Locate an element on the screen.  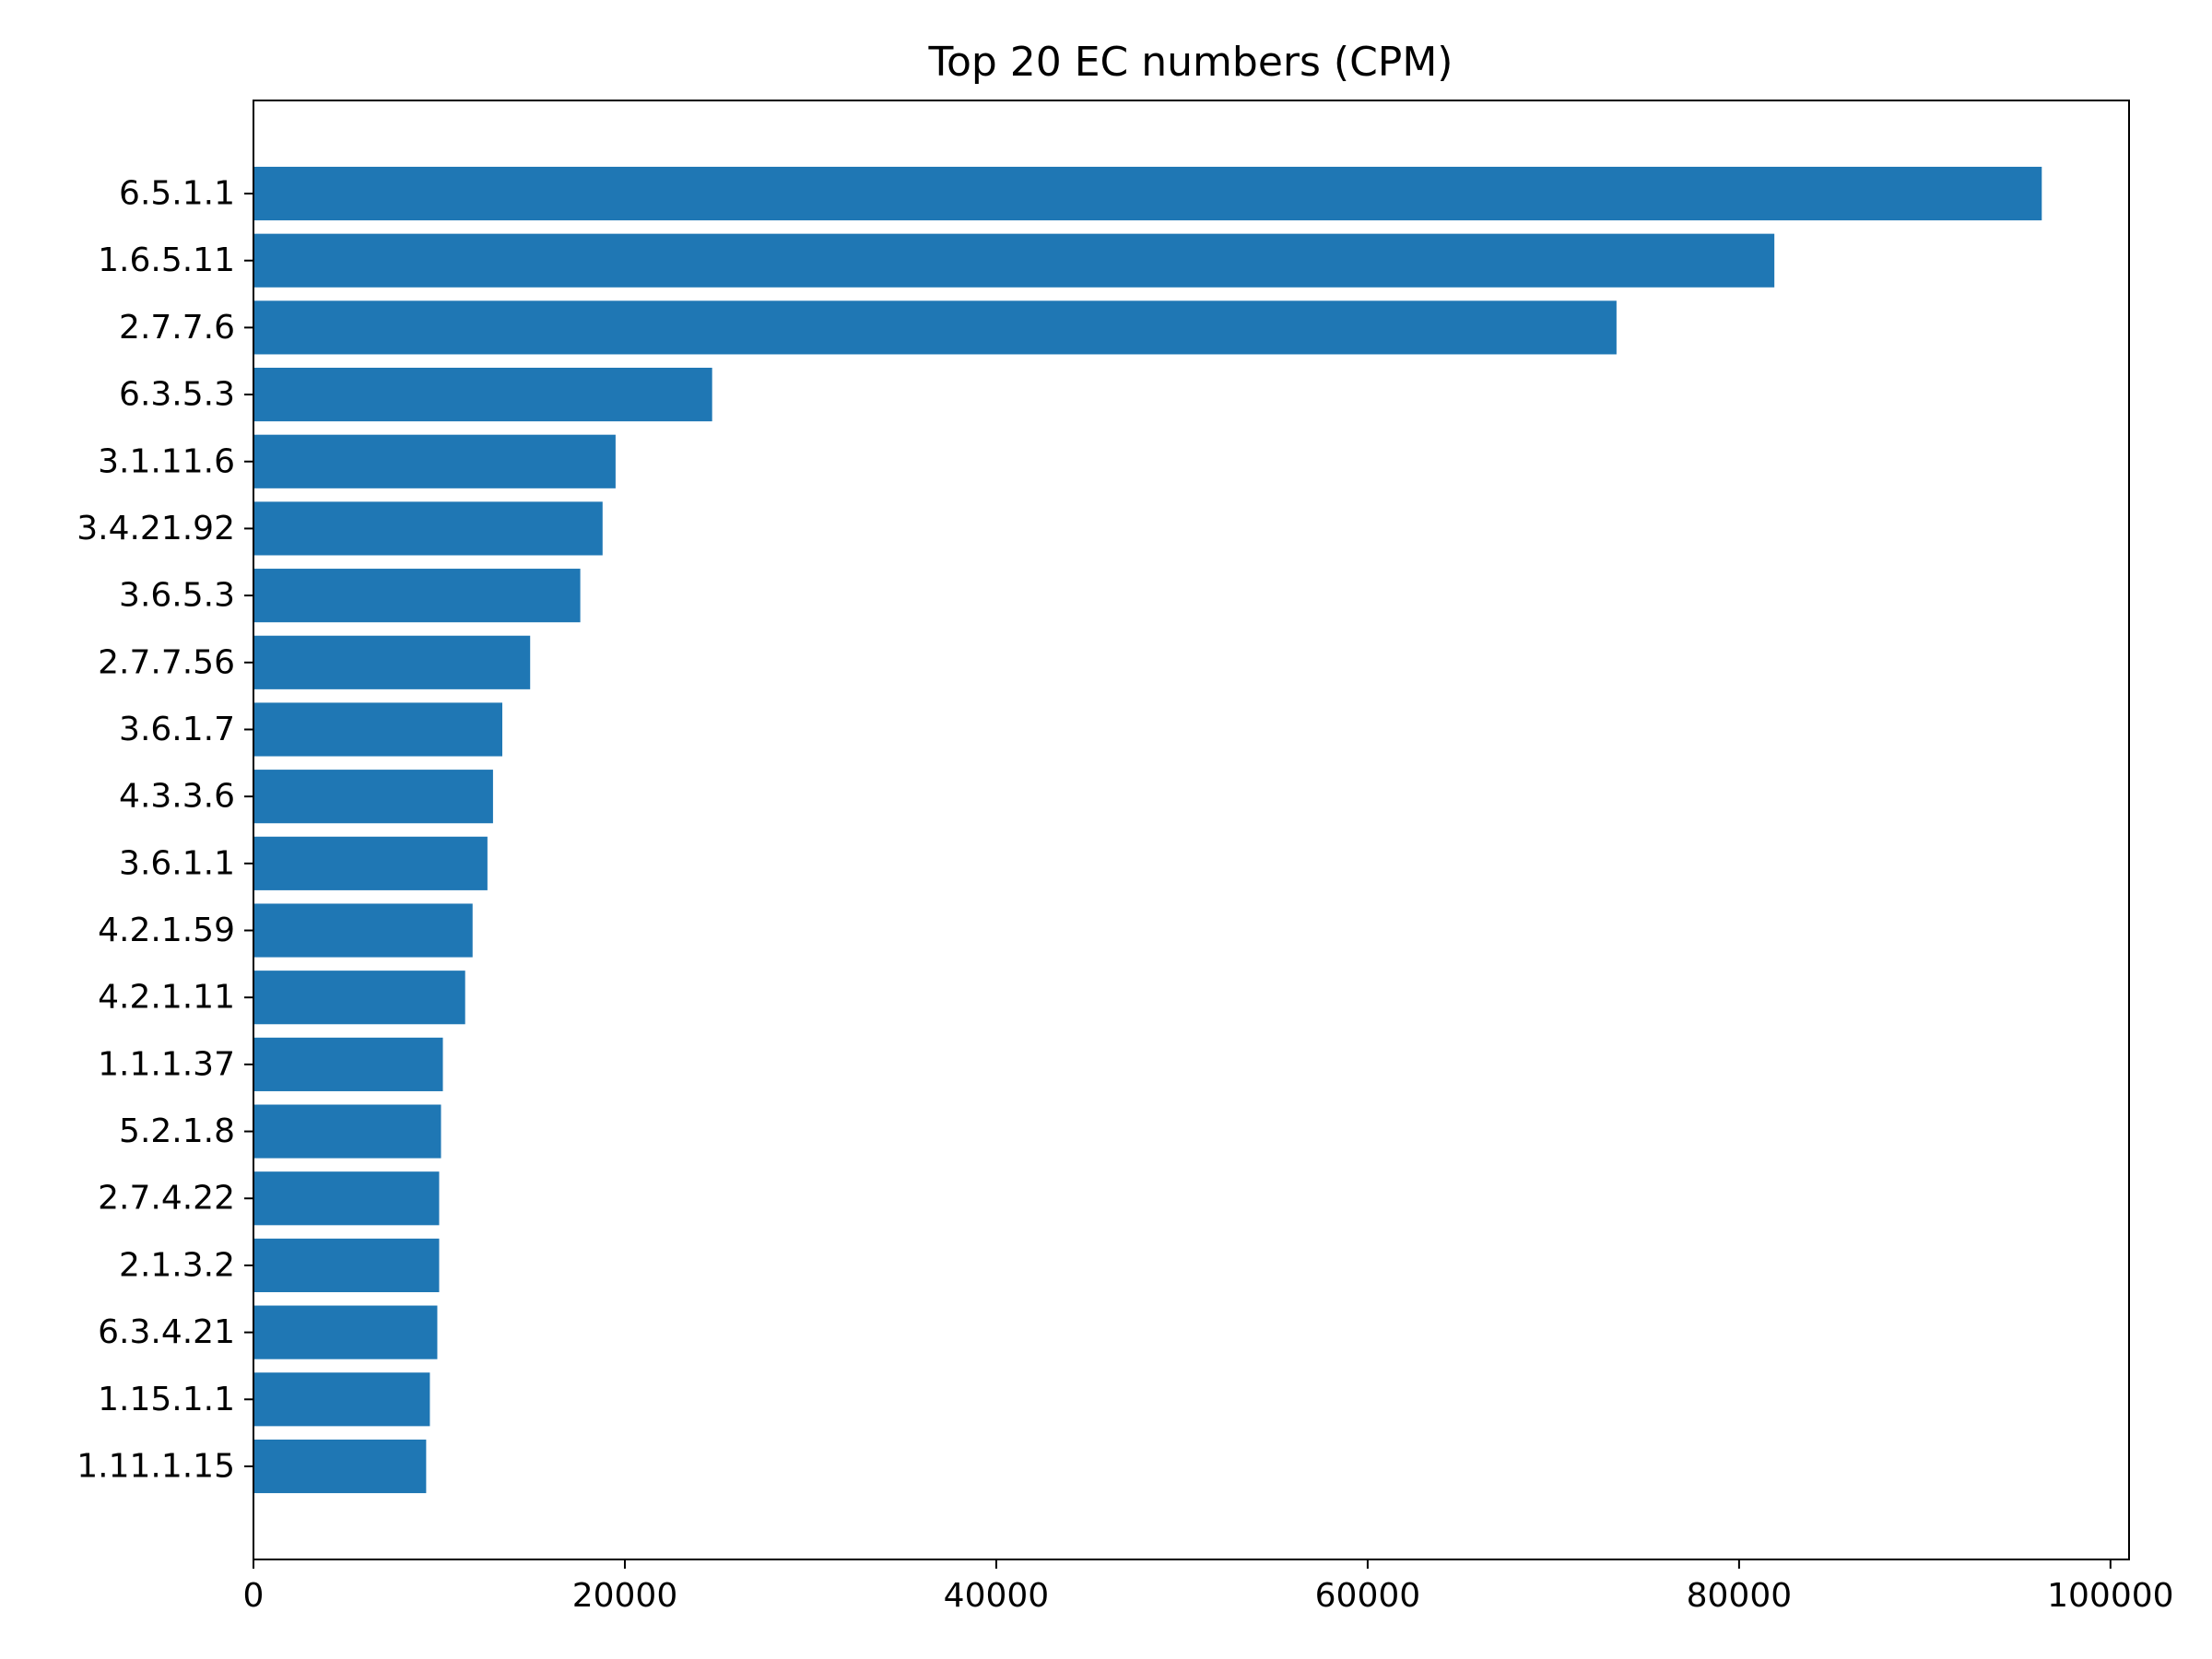
bar-1.15.1.1 is located at coordinates (341, 1399).